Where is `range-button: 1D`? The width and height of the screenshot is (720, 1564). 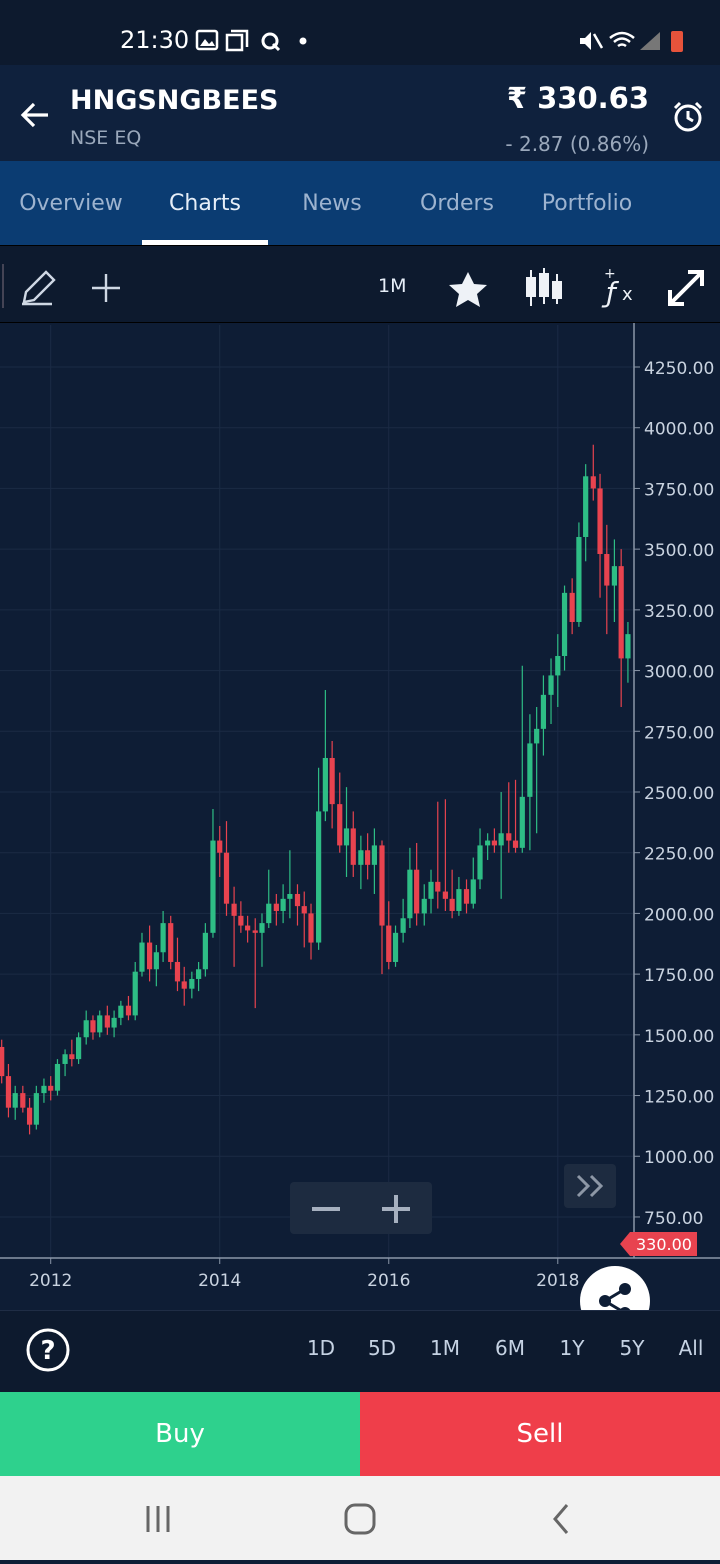 range-button: 1D is located at coordinates (321, 1348).